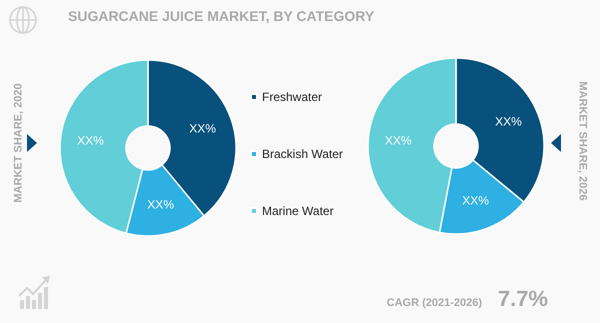  What do you see at coordinates (302, 154) in the screenshot?
I see `legend-label: Brackish Water` at bounding box center [302, 154].